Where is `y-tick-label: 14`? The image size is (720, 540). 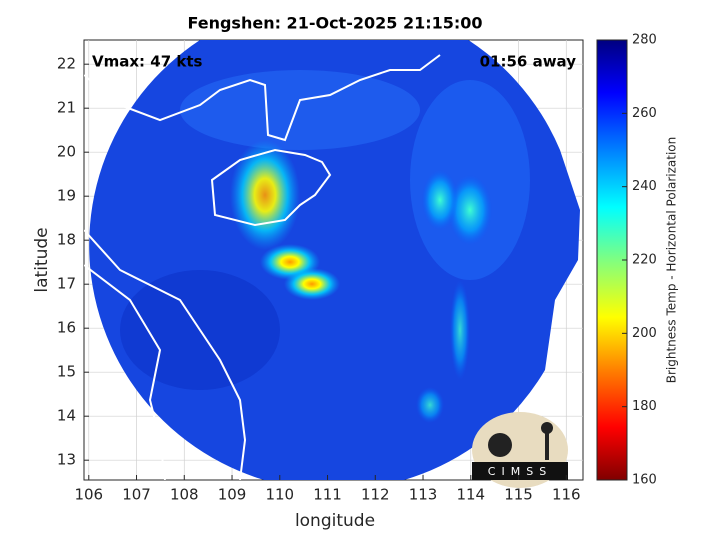
y-tick-label: 14 is located at coordinates (66, 416).